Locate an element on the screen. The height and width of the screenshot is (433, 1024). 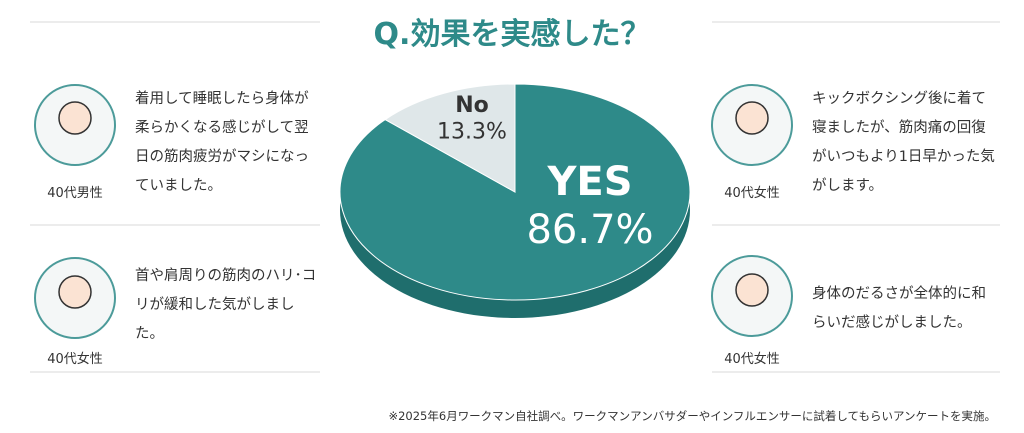
slice-name: YES is located at coordinates (589, 182).